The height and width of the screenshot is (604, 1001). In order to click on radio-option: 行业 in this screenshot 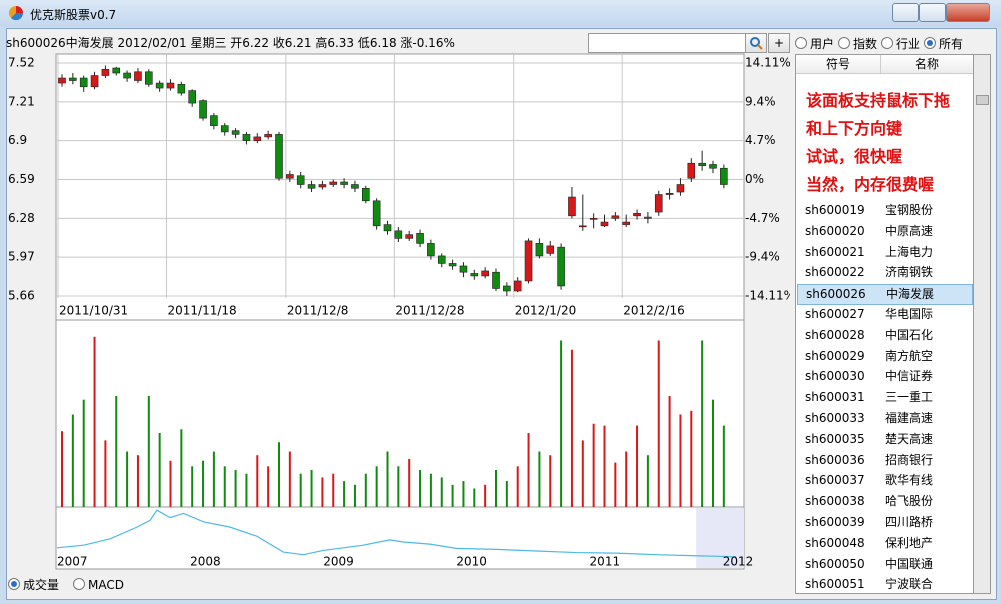, I will do `click(900, 43)`.